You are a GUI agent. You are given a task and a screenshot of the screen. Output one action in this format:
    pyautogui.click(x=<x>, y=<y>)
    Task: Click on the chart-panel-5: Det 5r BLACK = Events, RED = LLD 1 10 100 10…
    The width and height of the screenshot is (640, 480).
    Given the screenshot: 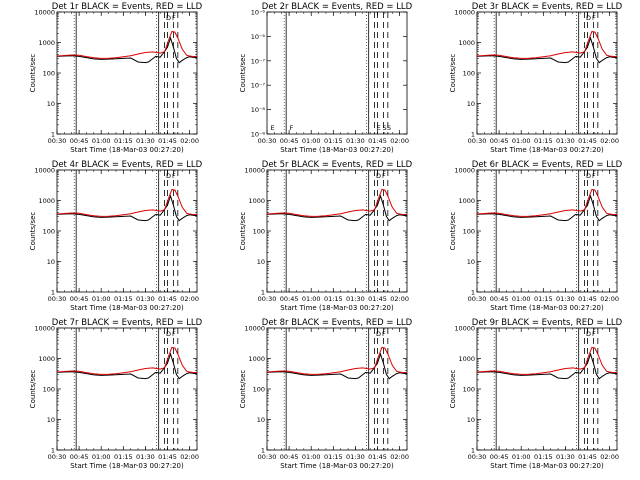 What is the action you would take?
    pyautogui.click(x=326, y=236)
    